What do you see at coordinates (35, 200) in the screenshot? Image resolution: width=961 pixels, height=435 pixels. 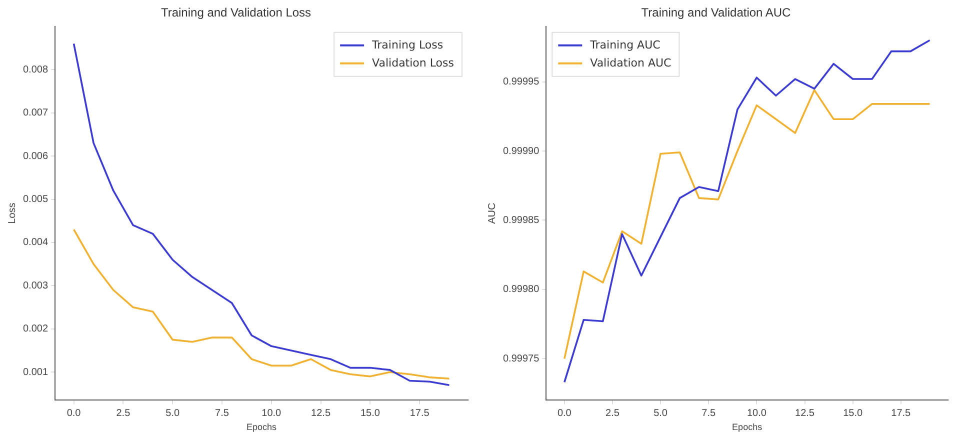 I see `y-tick-label: 0.005` at bounding box center [35, 200].